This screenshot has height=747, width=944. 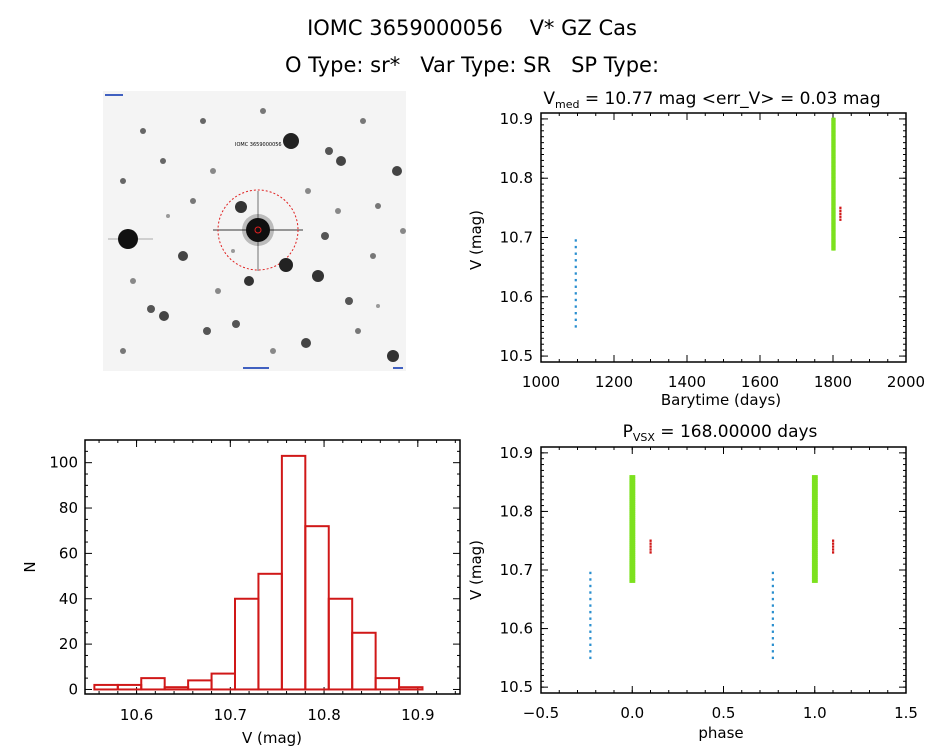 What do you see at coordinates (68, 644) in the screenshot?
I see `y-tick-label: 20` at bounding box center [68, 644].